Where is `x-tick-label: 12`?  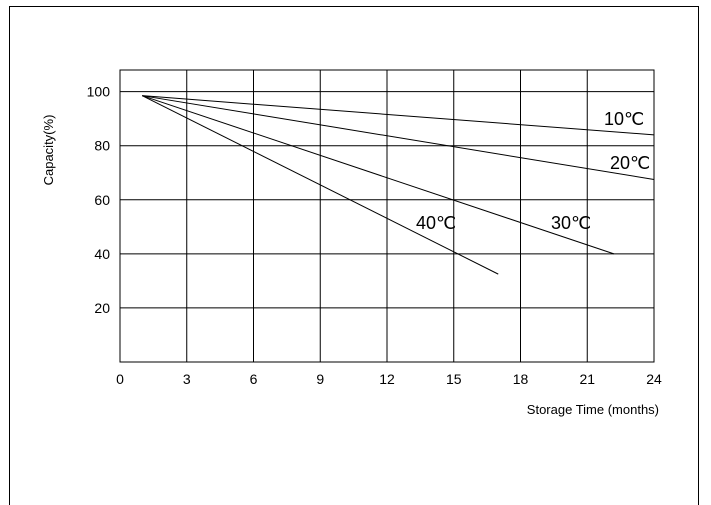
x-tick-label: 12 is located at coordinates (387, 379).